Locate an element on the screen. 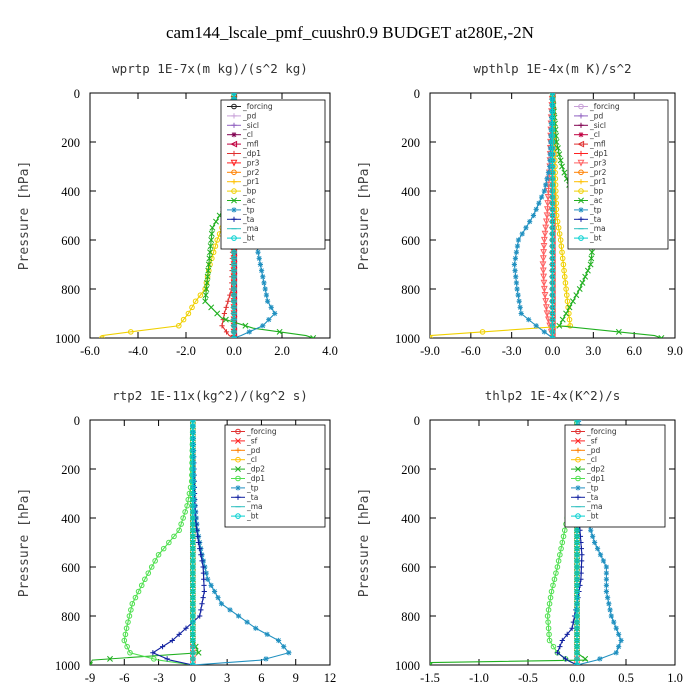 The image size is (700, 700). legend-item: _bt is located at coordinates (245, 516).